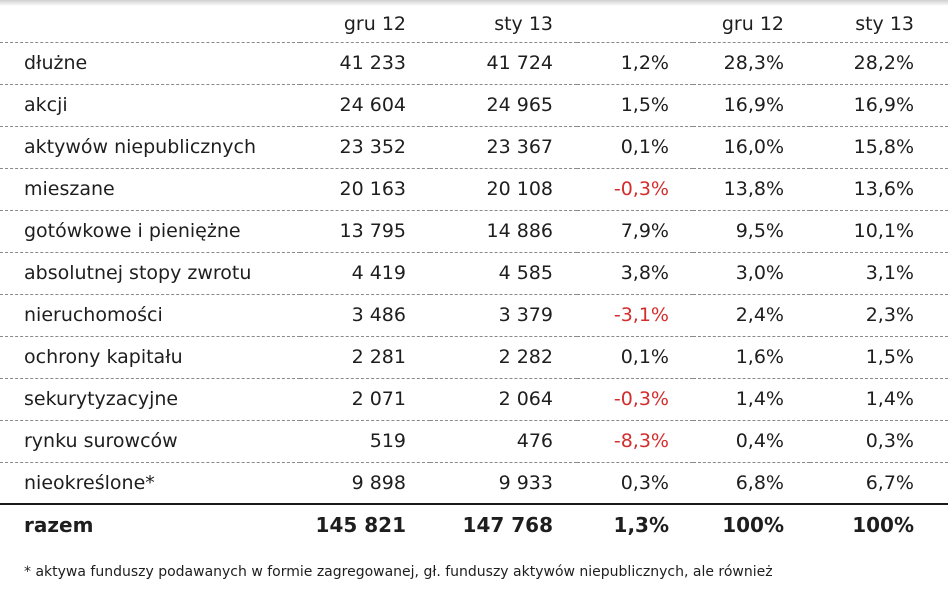 Image resolution: width=948 pixels, height=593 pixels. Describe the element at coordinates (759, 482) in the screenshot. I see `row-share-gru12: 6,8%` at that location.